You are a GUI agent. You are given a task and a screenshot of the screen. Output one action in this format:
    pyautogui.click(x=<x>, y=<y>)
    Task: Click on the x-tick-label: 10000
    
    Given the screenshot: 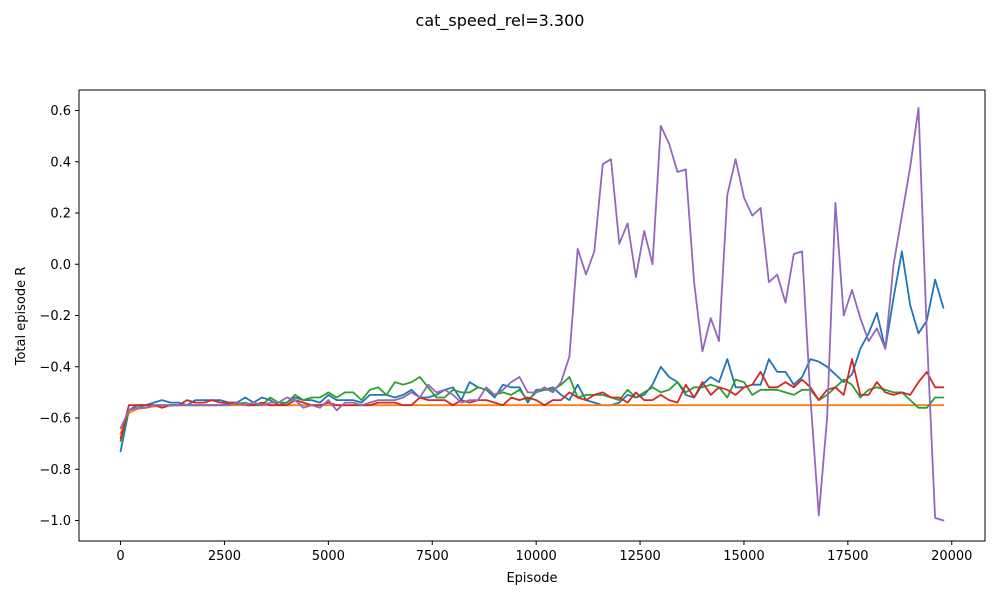 What is the action you would take?
    pyautogui.click(x=535, y=556)
    